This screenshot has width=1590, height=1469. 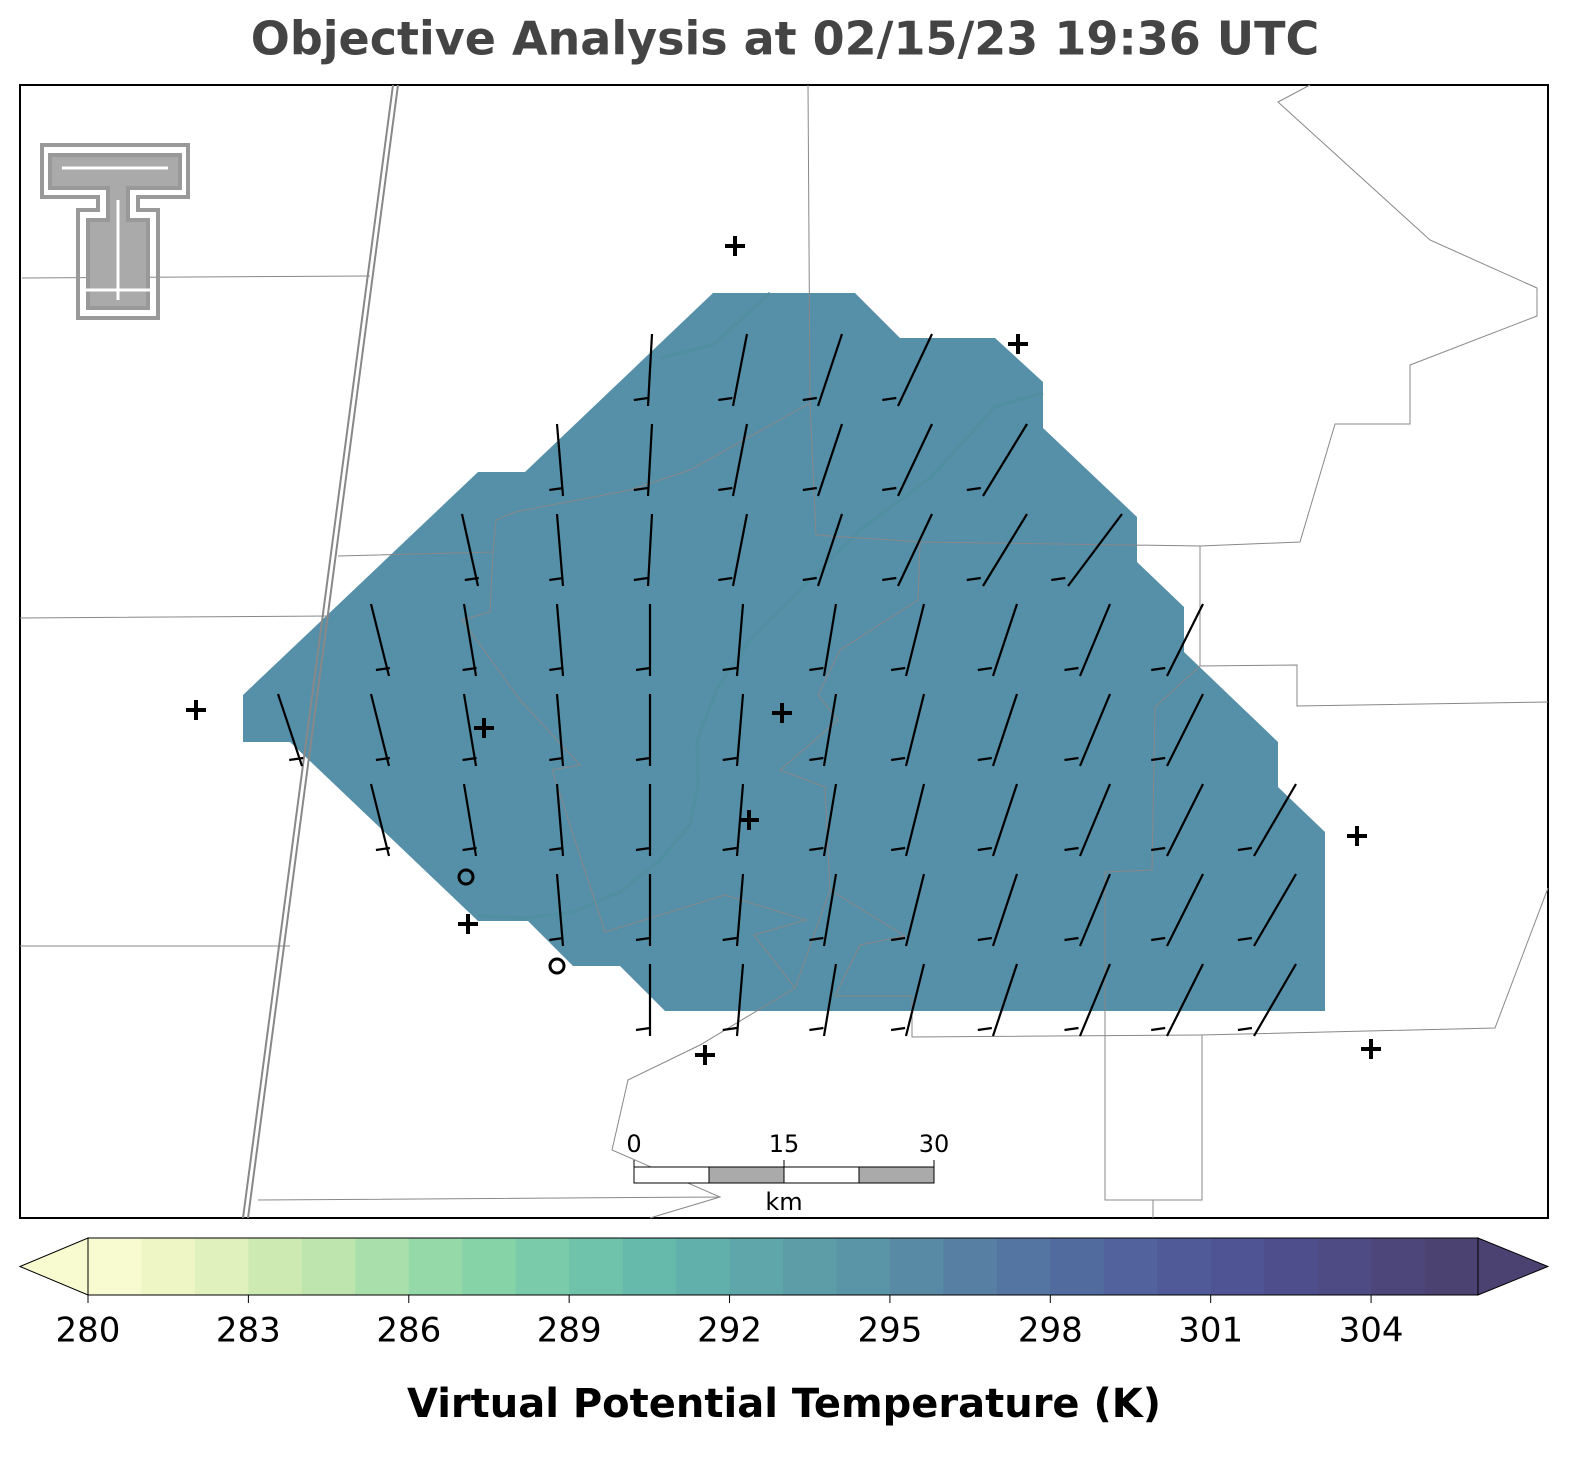 What do you see at coordinates (248, 1331) in the screenshot?
I see `colorbar-tick-label: 283` at bounding box center [248, 1331].